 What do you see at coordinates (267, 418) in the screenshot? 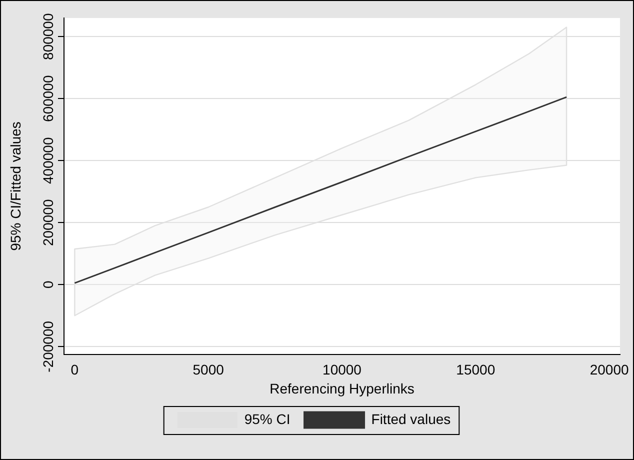
I see `text: 95% CI` at bounding box center [267, 418].